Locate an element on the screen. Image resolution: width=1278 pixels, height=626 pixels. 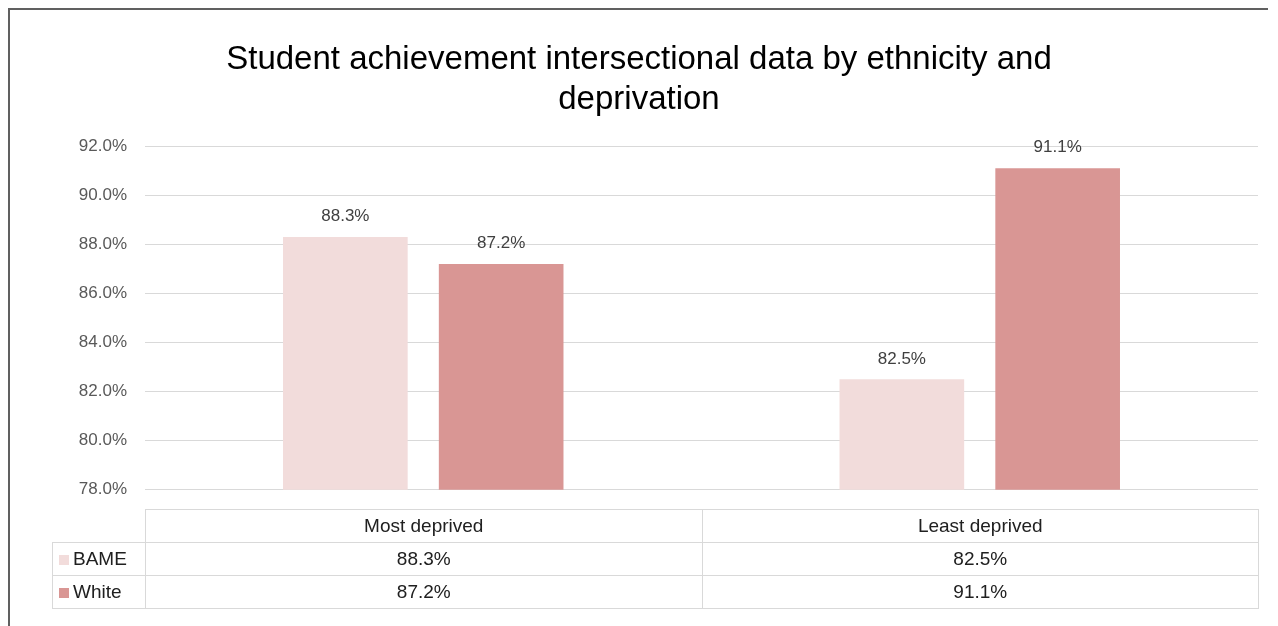
text: 91.1% is located at coordinates (1057, 147).